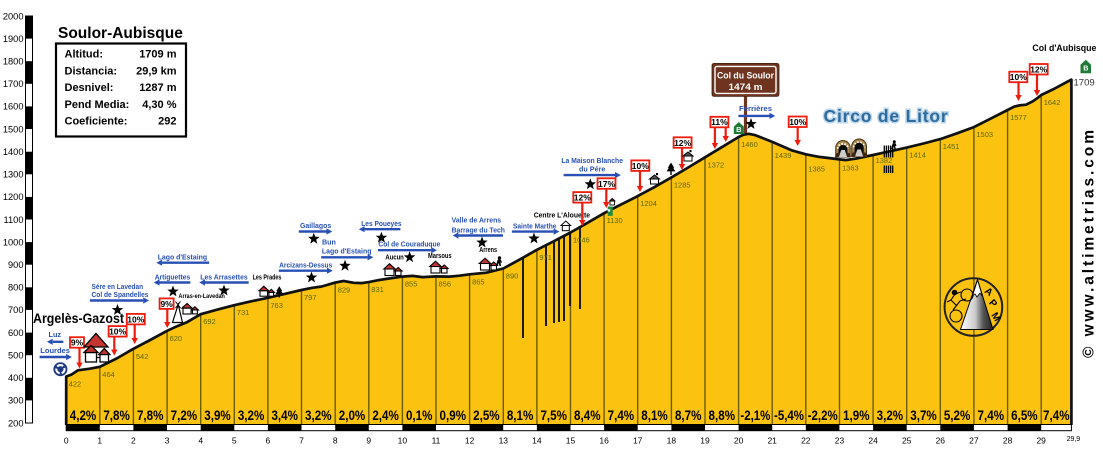 The image size is (1103, 460). What do you see at coordinates (719, 122) in the screenshot?
I see `svg-text: 11%` at bounding box center [719, 122].